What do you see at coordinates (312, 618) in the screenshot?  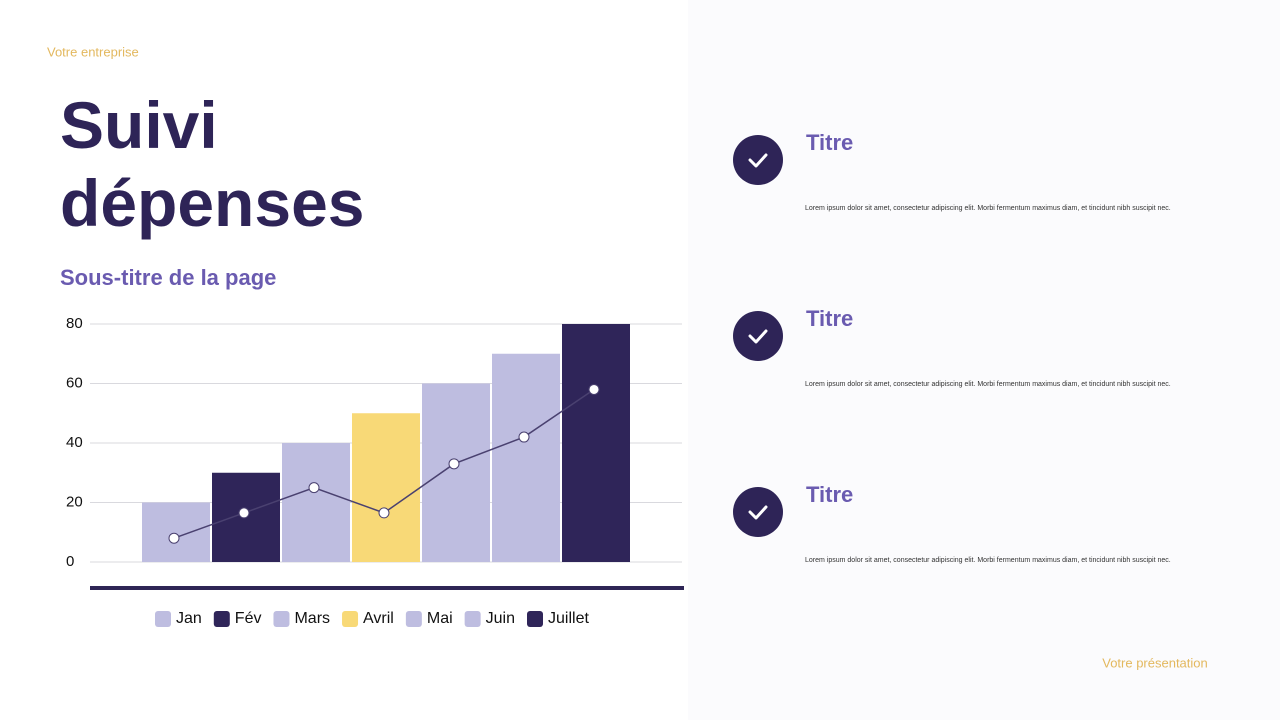 I see `legend-label: Mars` at bounding box center [312, 618].